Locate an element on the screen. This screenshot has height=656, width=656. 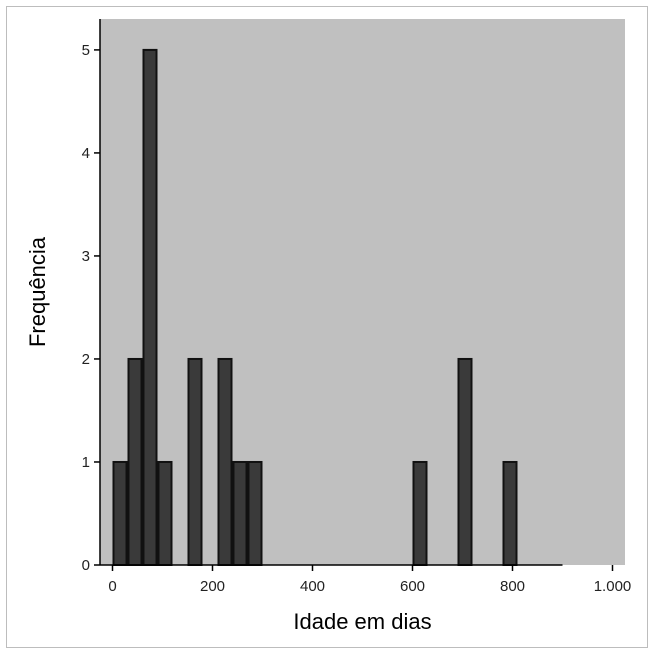
y-tick-label: 2 is located at coordinates (86, 359).